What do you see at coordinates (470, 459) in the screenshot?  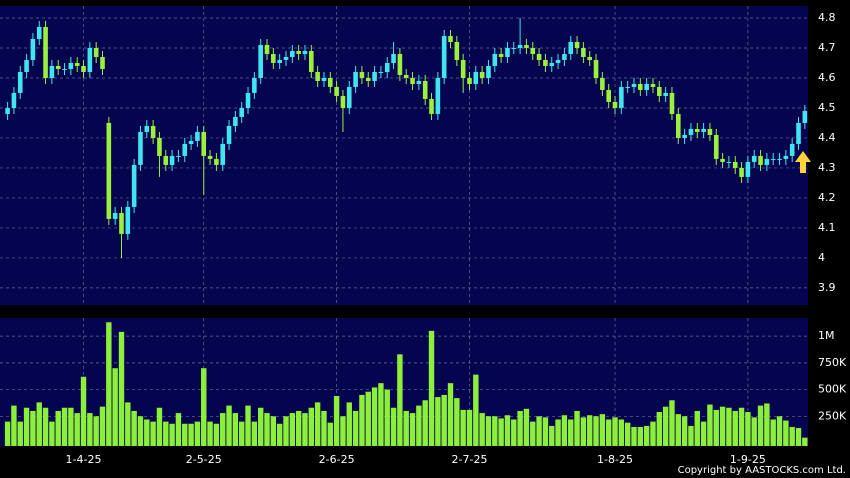 I see `x-tick-label: 2-7-25` at bounding box center [470, 459].